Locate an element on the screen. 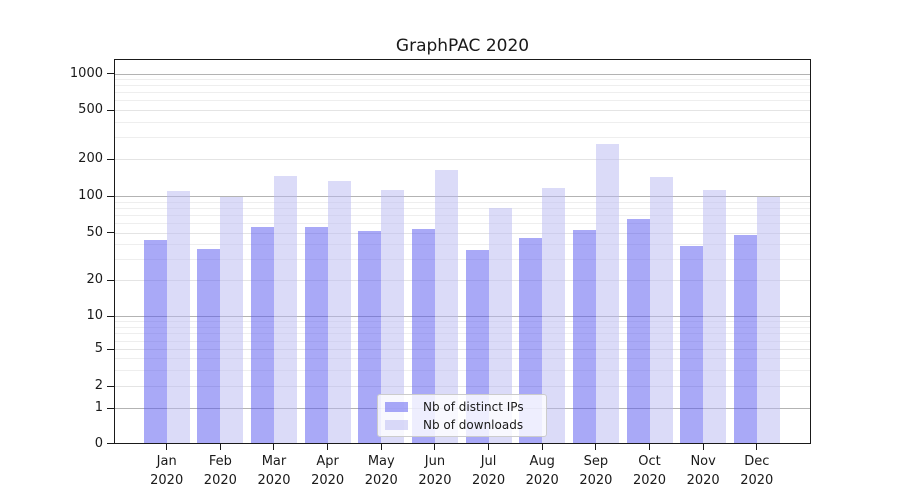 This screenshot has width=900, height=500. x-tick-label: Jun 2020 is located at coordinates (435, 471).